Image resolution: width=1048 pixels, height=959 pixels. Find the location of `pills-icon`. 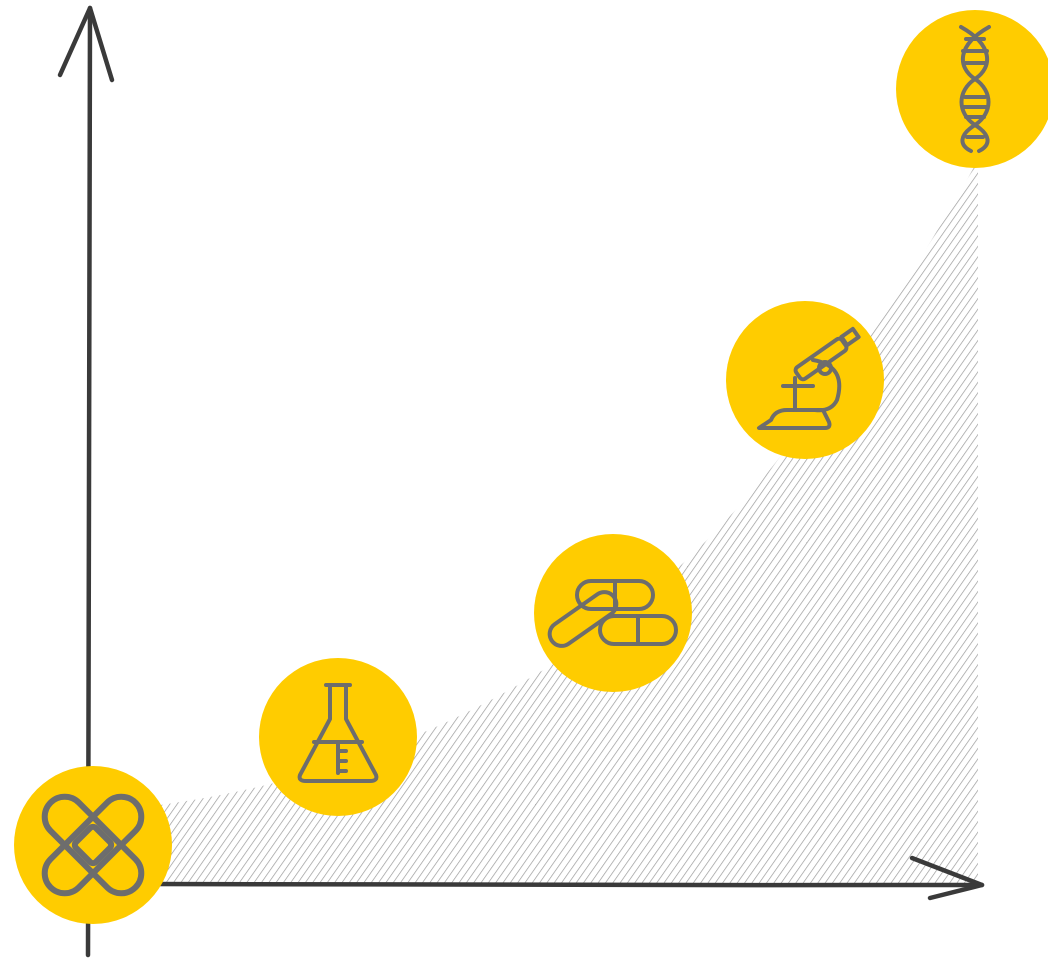

pills-icon is located at coordinates (612, 613).